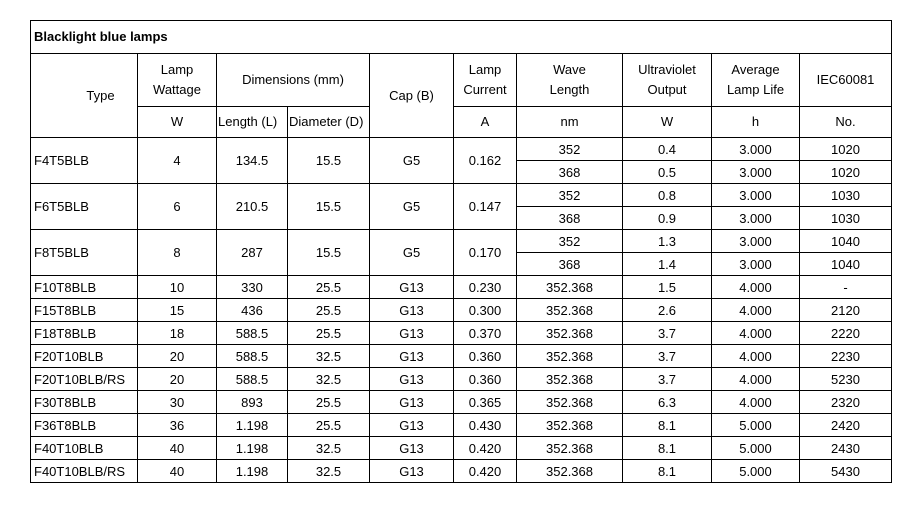  What do you see at coordinates (177, 89) in the screenshot?
I see `header-text: Wattage` at bounding box center [177, 89].